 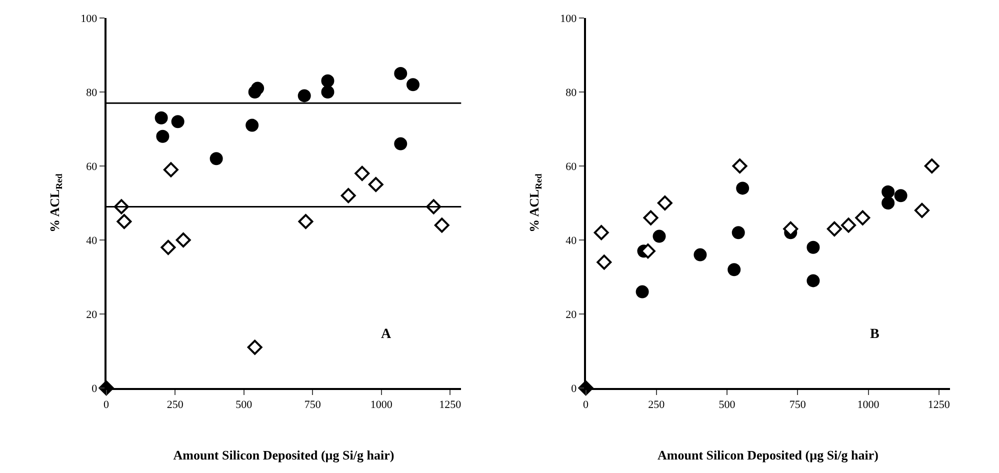 I want to click on annotation: B, so click(x=875, y=334).